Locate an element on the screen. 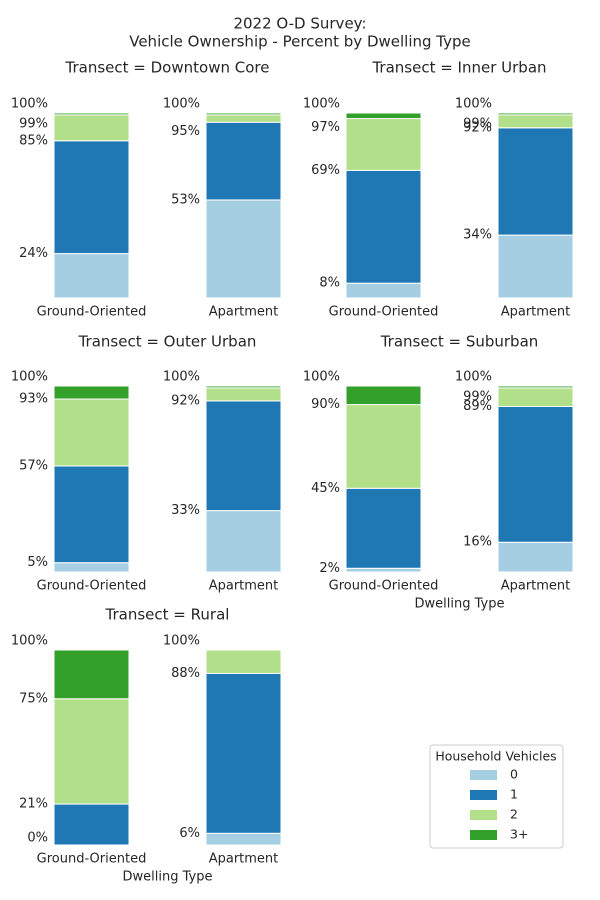 This screenshot has height=900, width=600. y-tick-label: 57% is located at coordinates (33, 465).